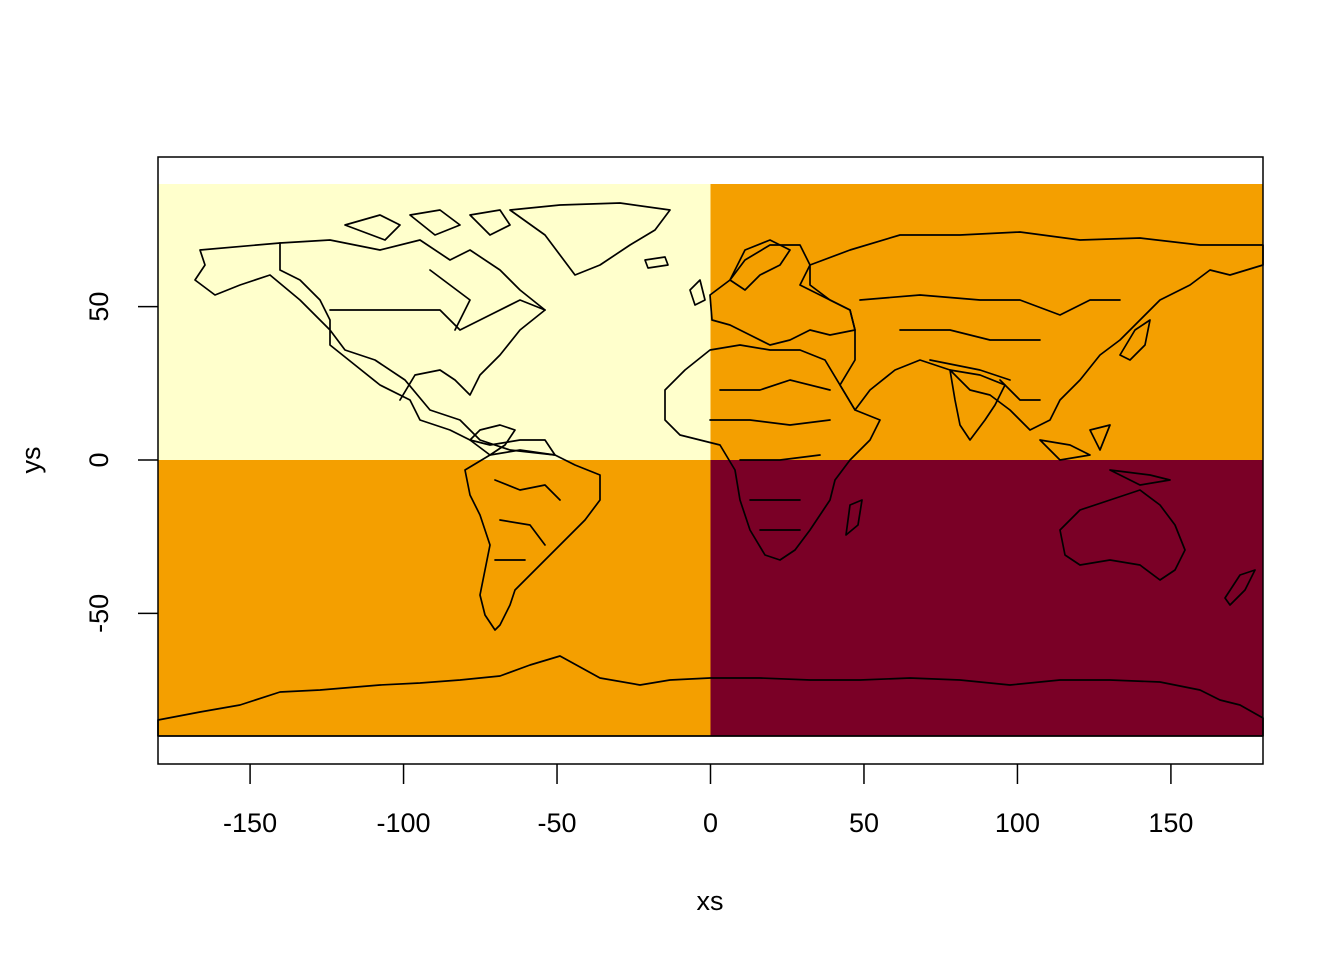 Image resolution: width=1344 pixels, height=965 pixels. What do you see at coordinates (1240, 587) in the screenshot?
I see `coastline-new-zealand` at bounding box center [1240, 587].